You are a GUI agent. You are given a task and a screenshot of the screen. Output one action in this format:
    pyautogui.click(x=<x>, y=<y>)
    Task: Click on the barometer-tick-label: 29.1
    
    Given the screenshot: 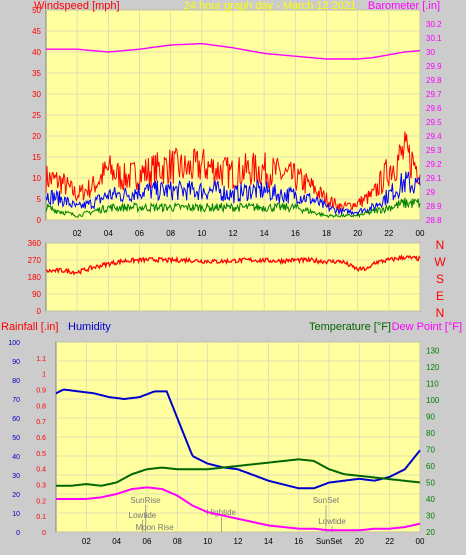 What is the action you would take?
    pyautogui.click(x=434, y=178)
    